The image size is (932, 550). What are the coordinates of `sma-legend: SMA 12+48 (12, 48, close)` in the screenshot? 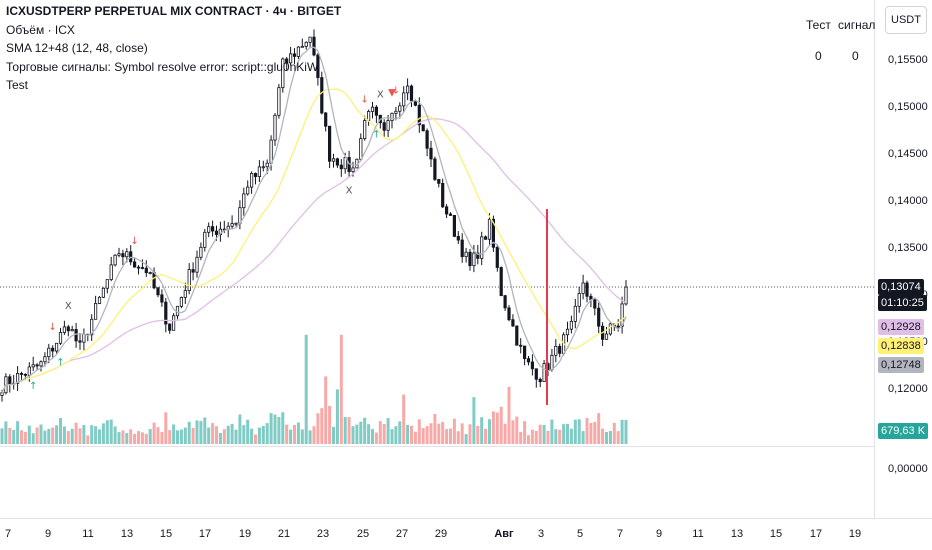 It's located at (77, 48).